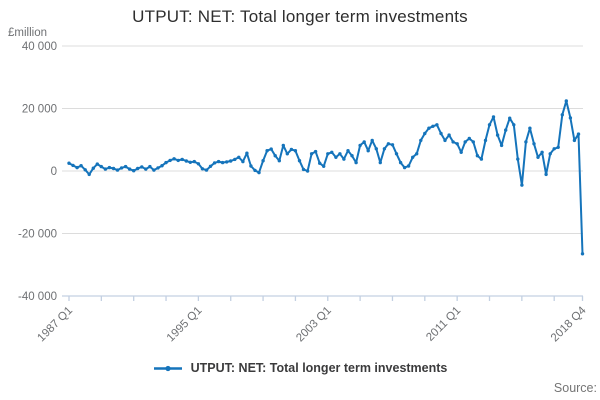 The width and height of the screenshot is (600, 400). What do you see at coordinates (185, 325) in the screenshot?
I see `x-tick-label: 1995 Q1` at bounding box center [185, 325].